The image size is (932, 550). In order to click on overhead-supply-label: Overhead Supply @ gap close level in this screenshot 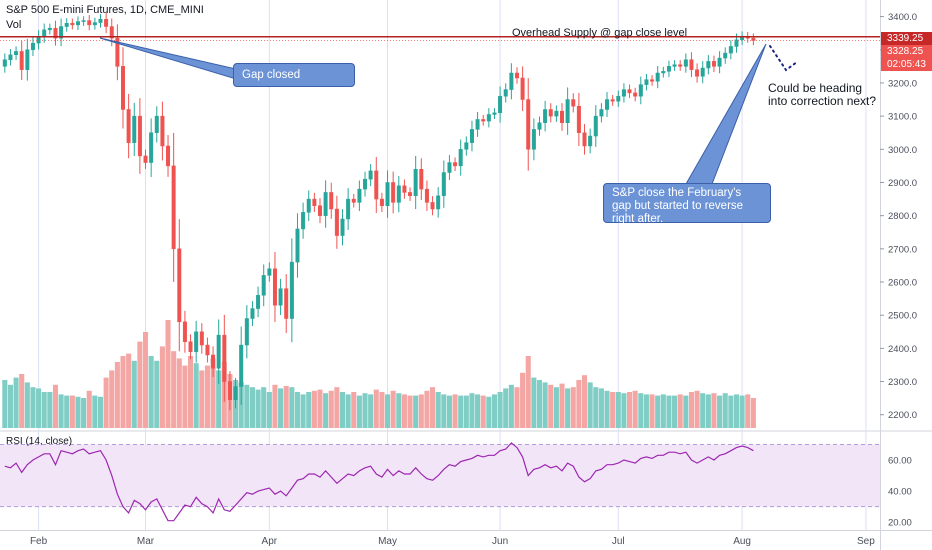, I will do `click(600, 33)`.